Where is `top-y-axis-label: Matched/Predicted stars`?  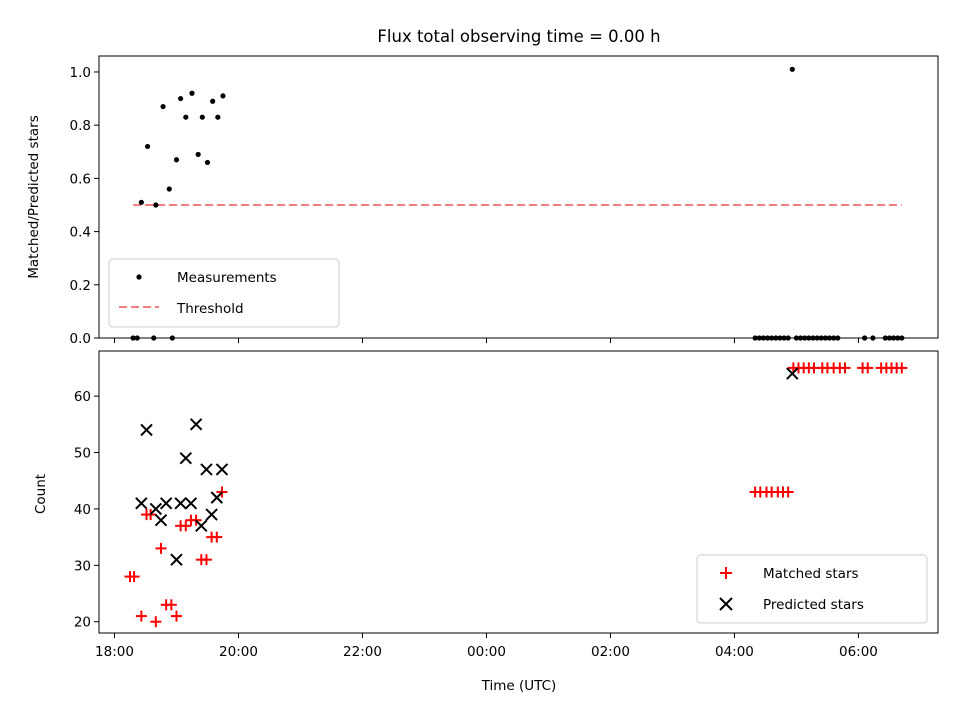 top-y-axis-label: Matched/Predicted stars is located at coordinates (34, 196).